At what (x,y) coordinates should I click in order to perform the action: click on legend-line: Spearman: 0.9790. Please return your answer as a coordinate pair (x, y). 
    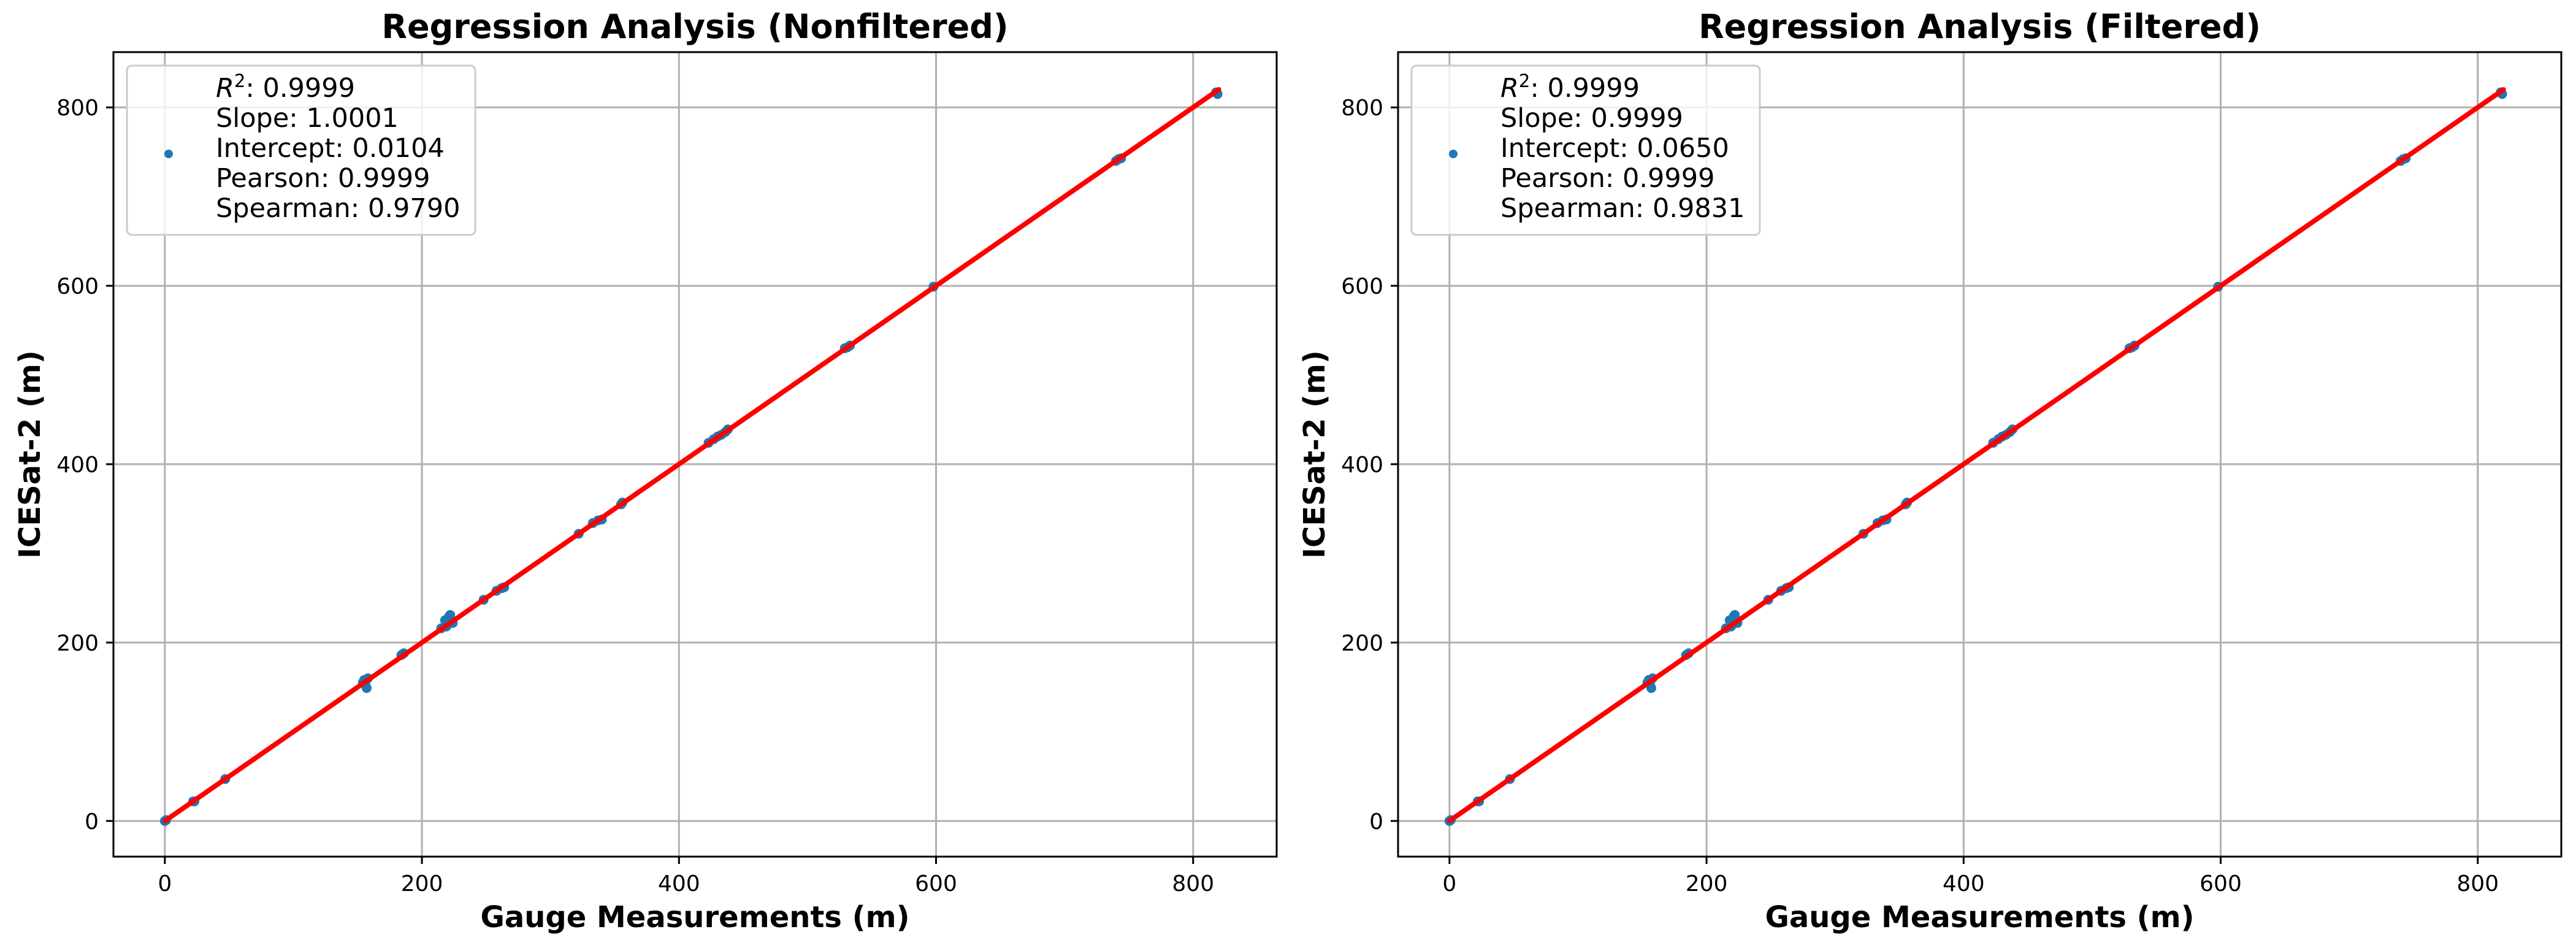
    Looking at the image, I should click on (338, 208).